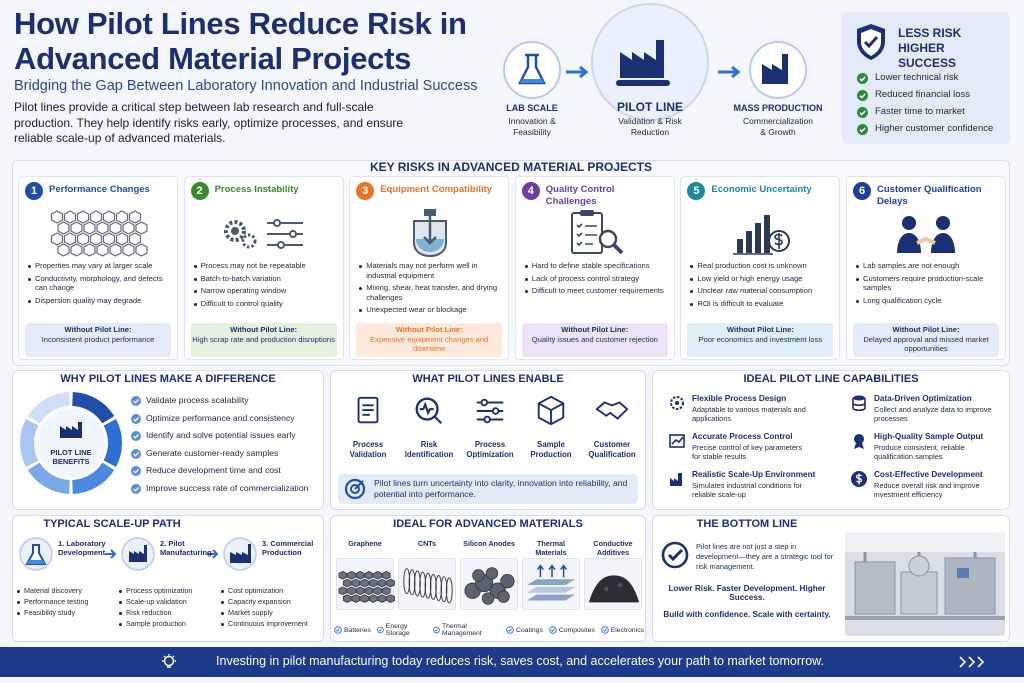  I want to click on why-item: Generate customer-ready samples, so click(212, 452).